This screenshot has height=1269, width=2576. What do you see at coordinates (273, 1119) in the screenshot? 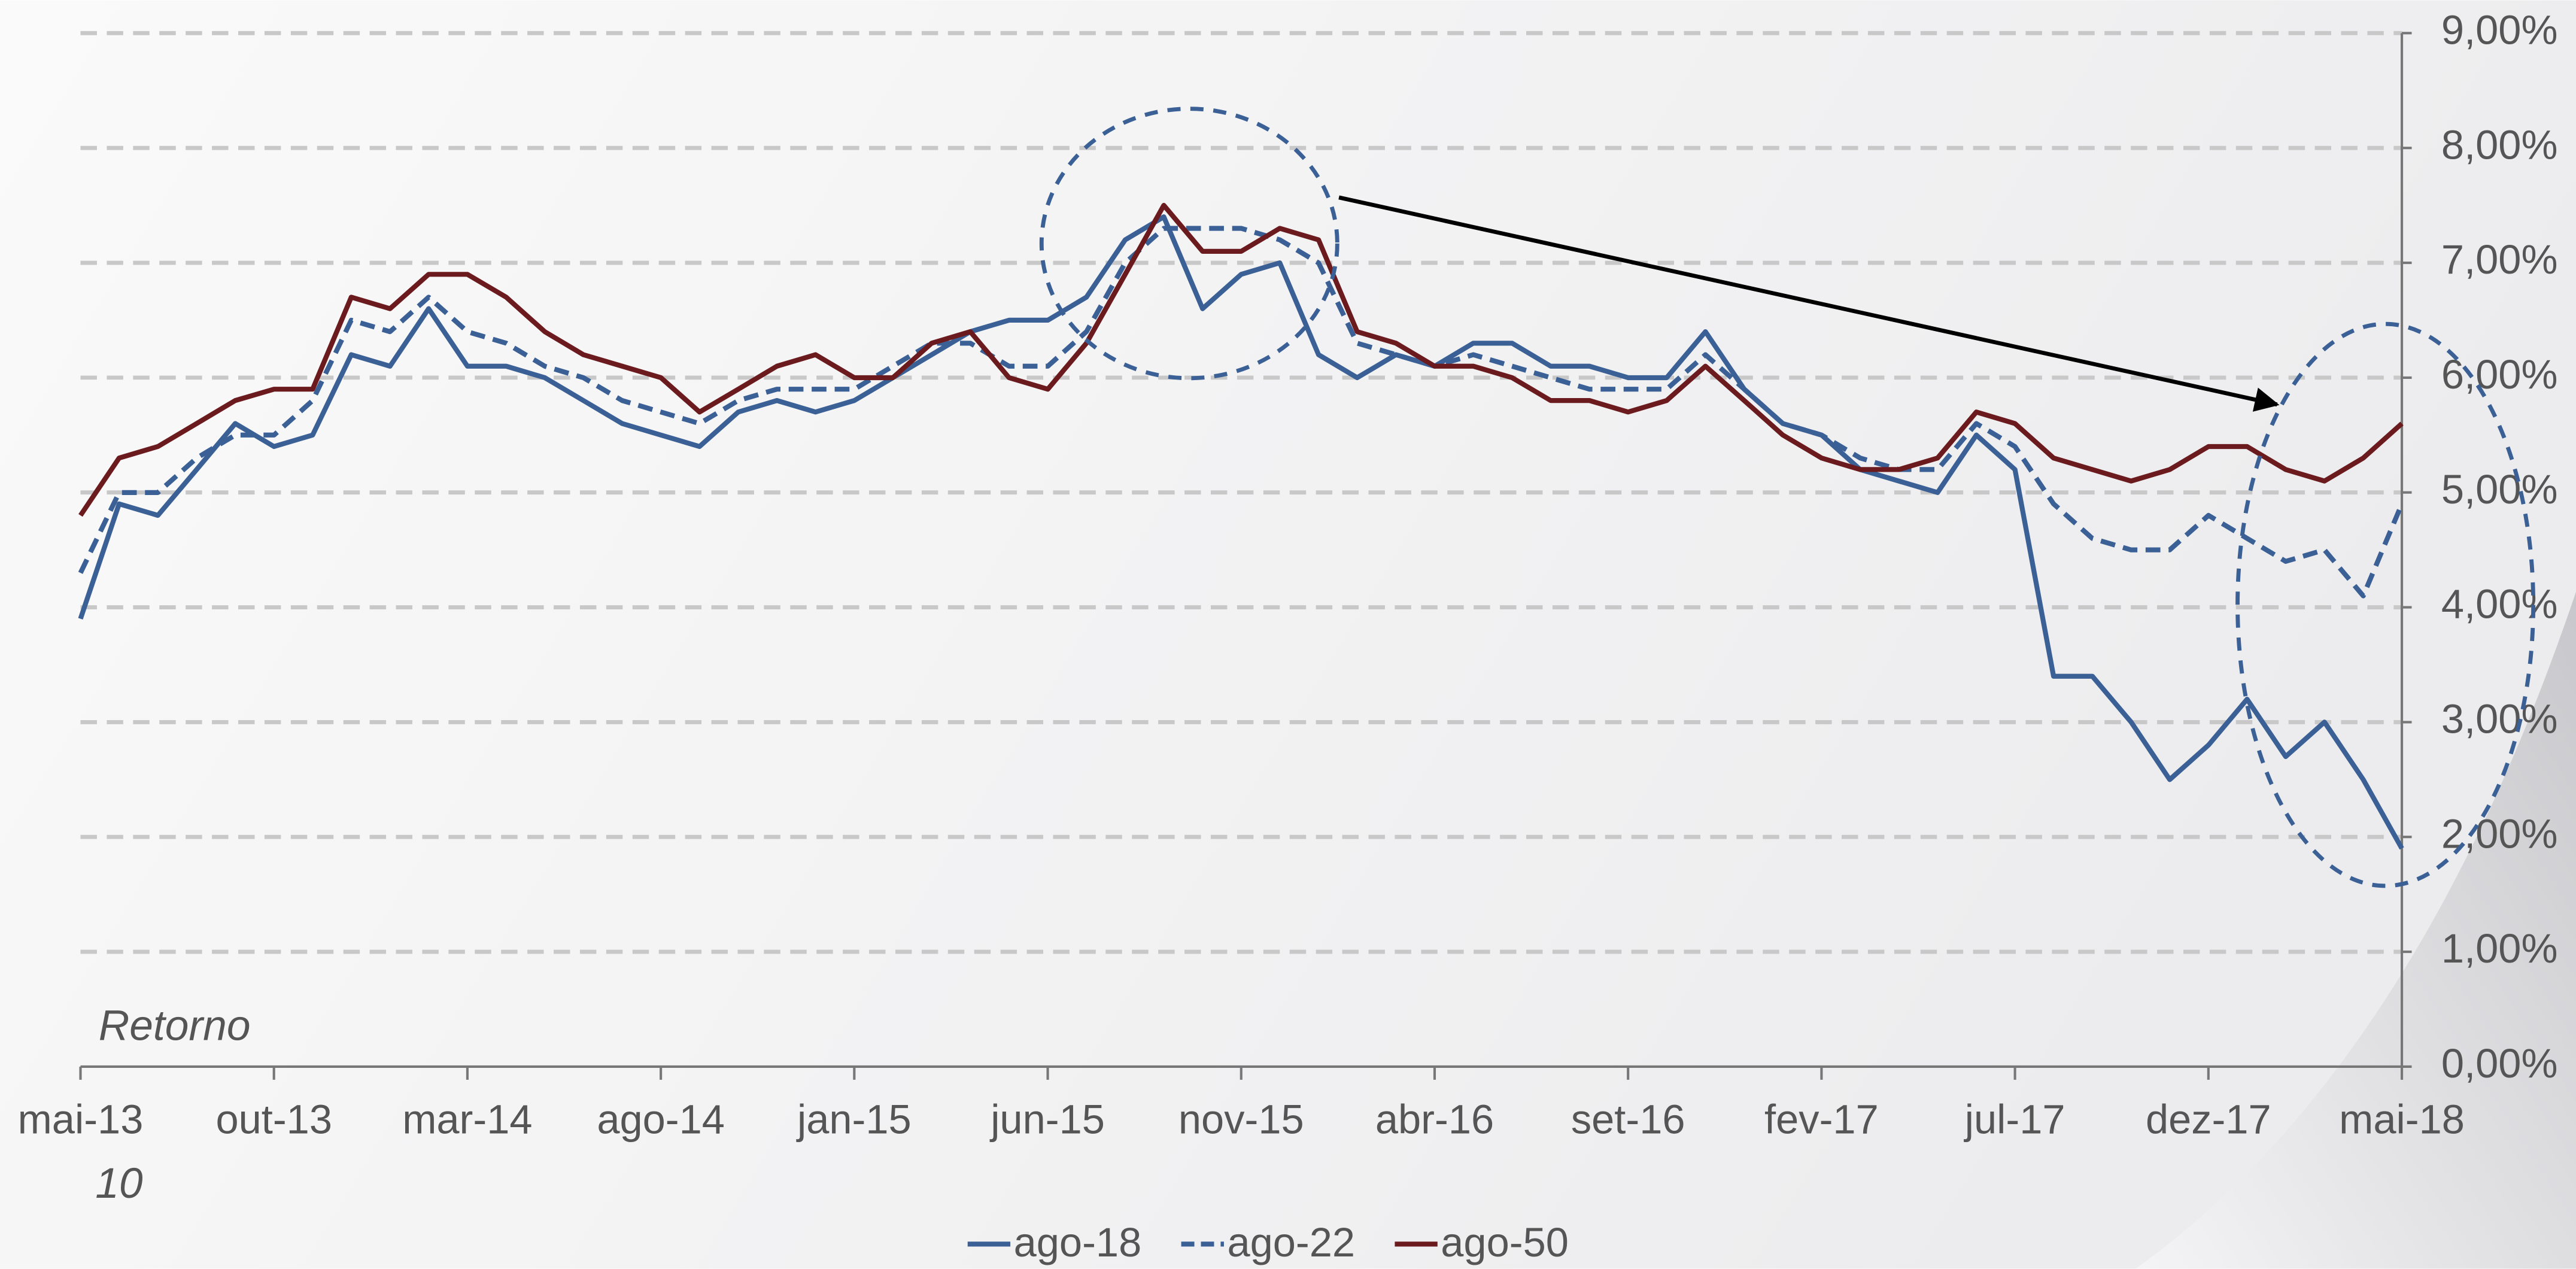
I see `x-tick-label: out-13` at bounding box center [273, 1119].